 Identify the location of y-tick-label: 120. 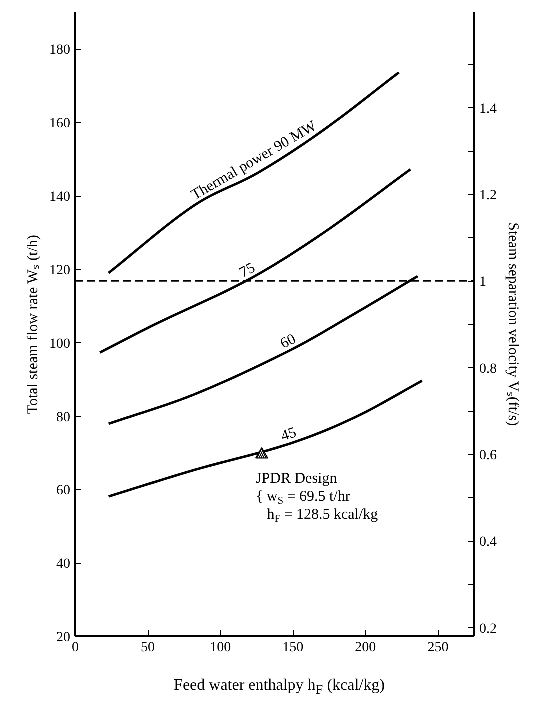
(60, 270).